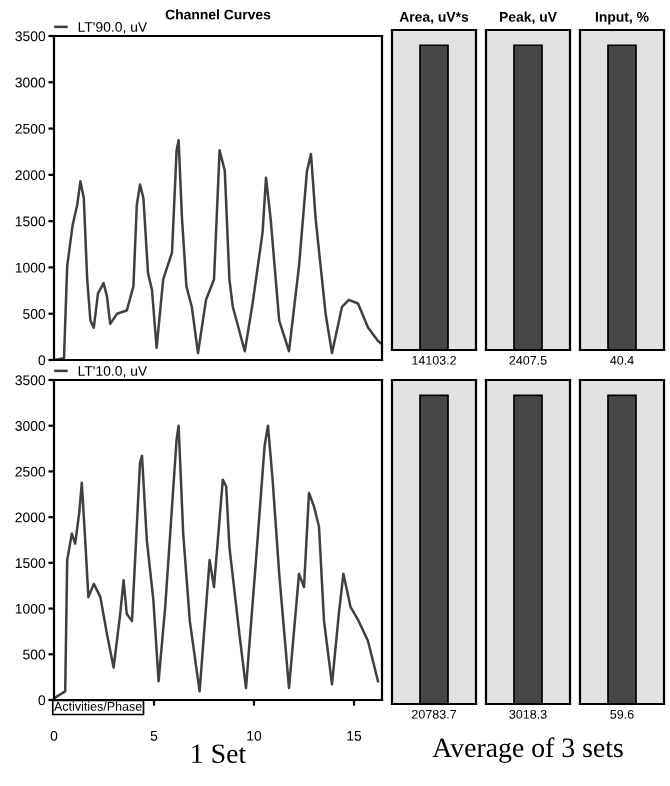  What do you see at coordinates (219, 754) in the screenshot?
I see `x-axis-title: 1 Set` at bounding box center [219, 754].